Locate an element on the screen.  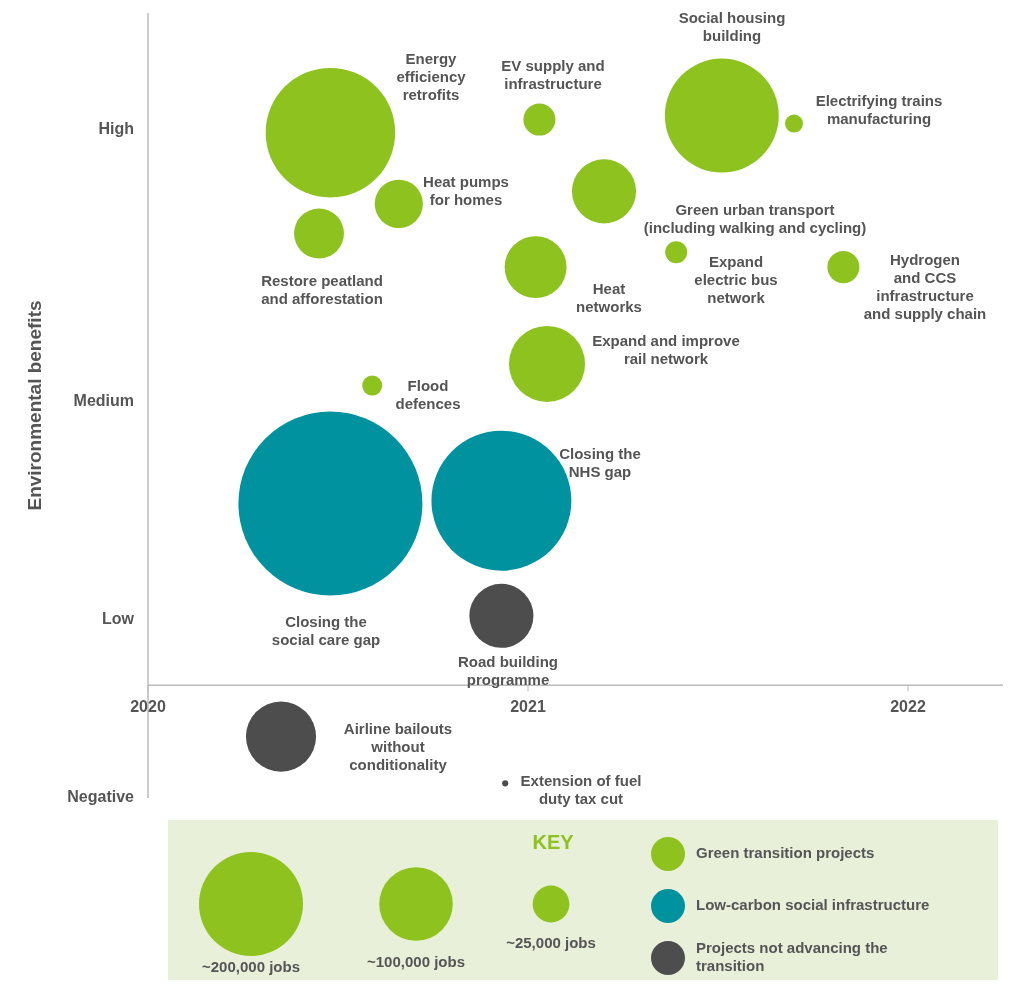
text: Negative is located at coordinates (101, 797).